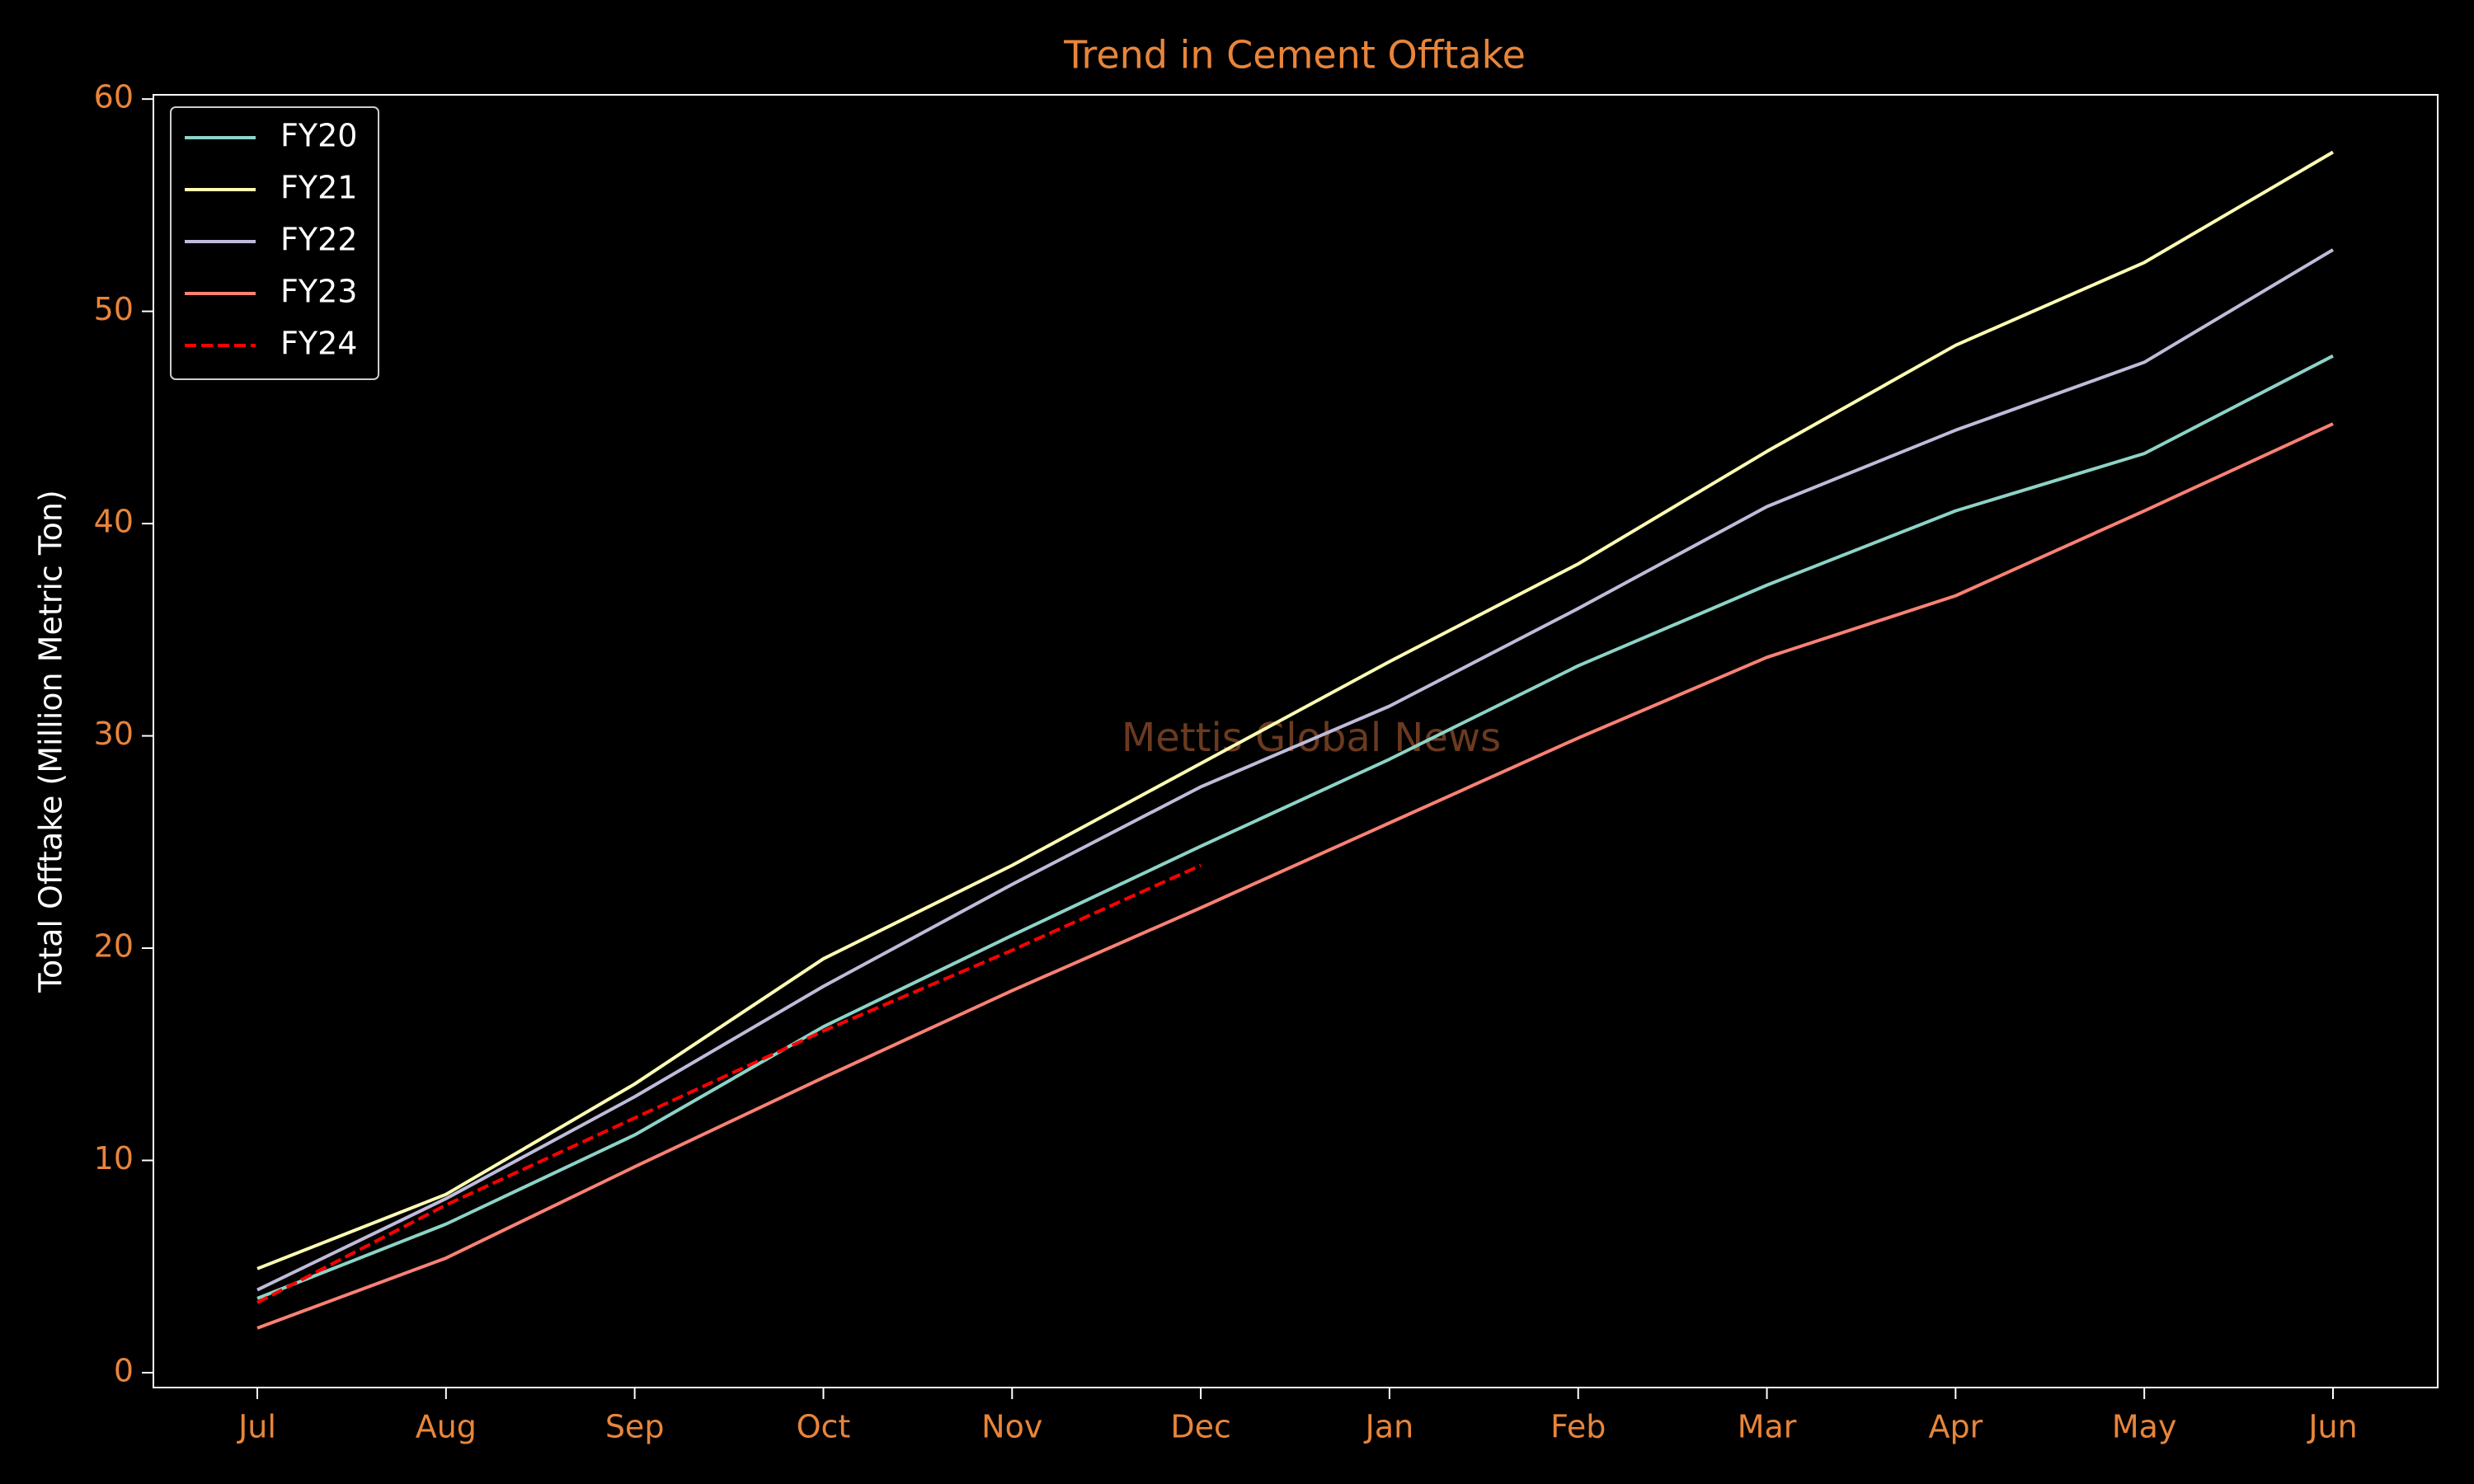  Describe the element at coordinates (1578, 1427) in the screenshot. I see `x-tick-label: Feb` at that location.